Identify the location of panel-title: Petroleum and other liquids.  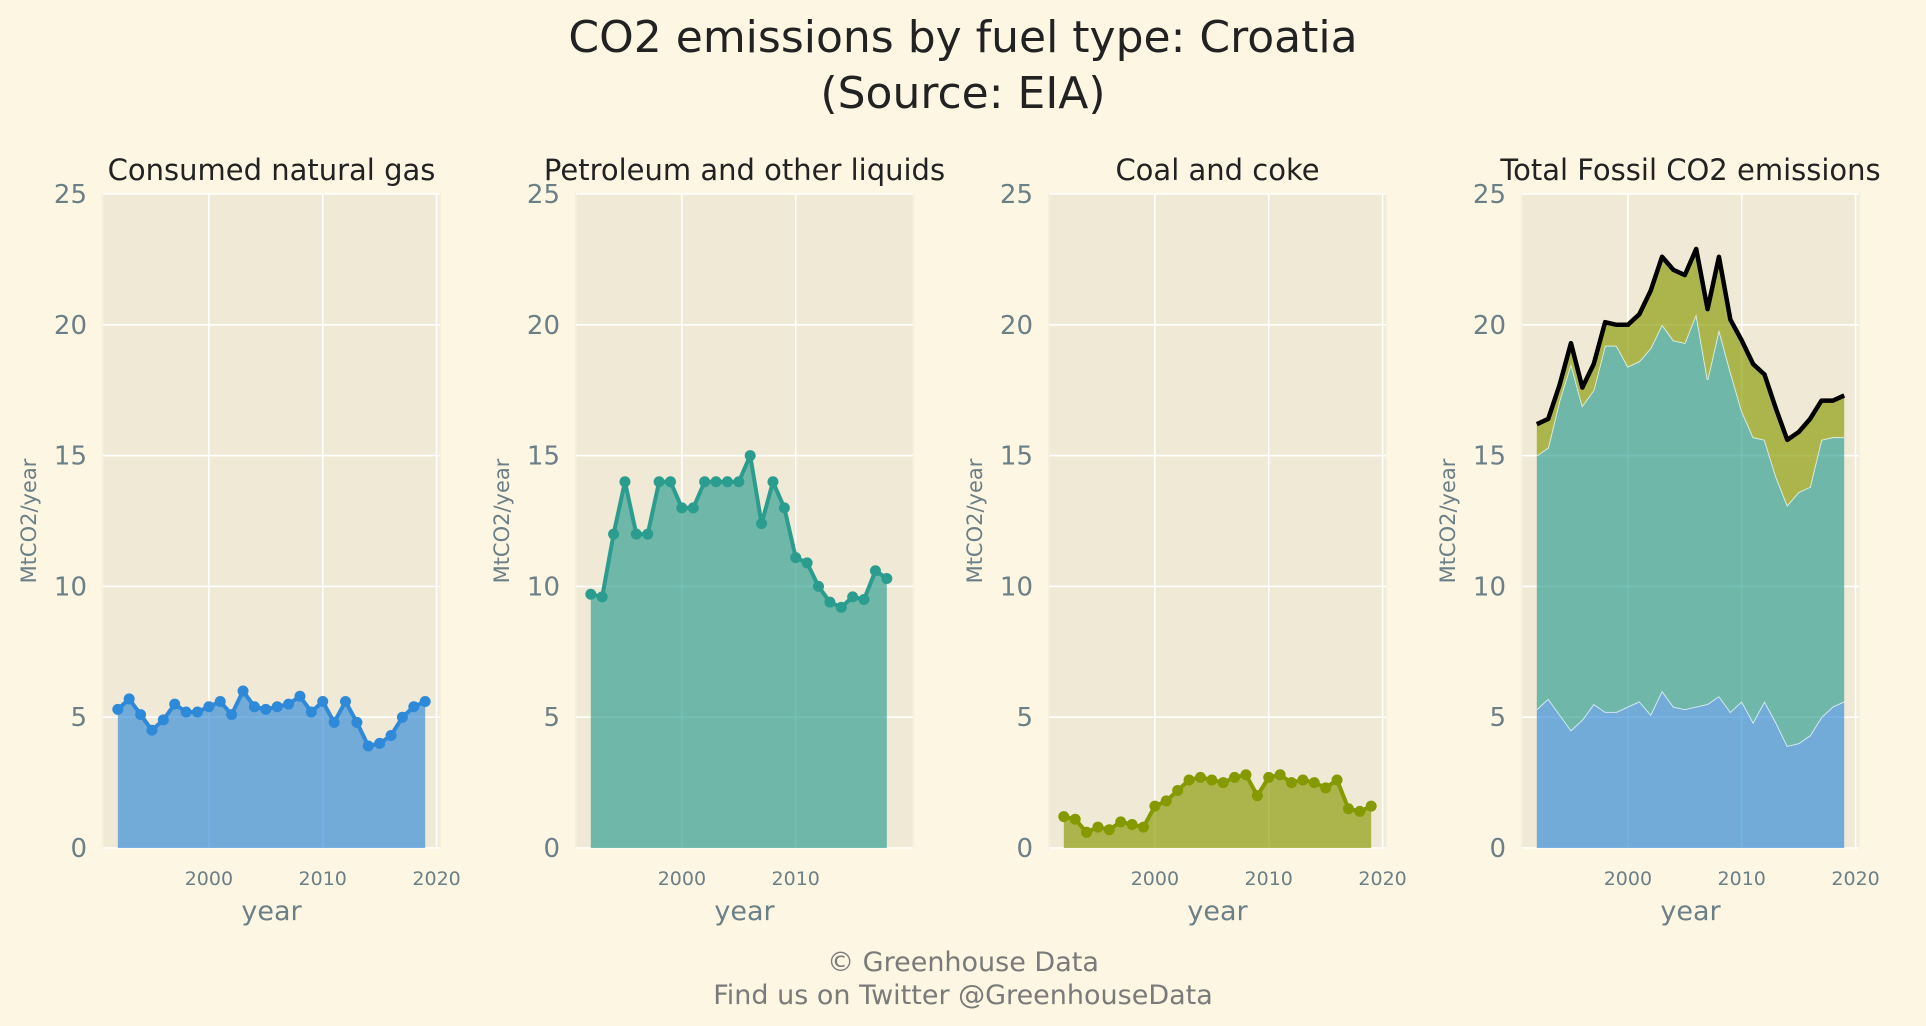
(744, 170).